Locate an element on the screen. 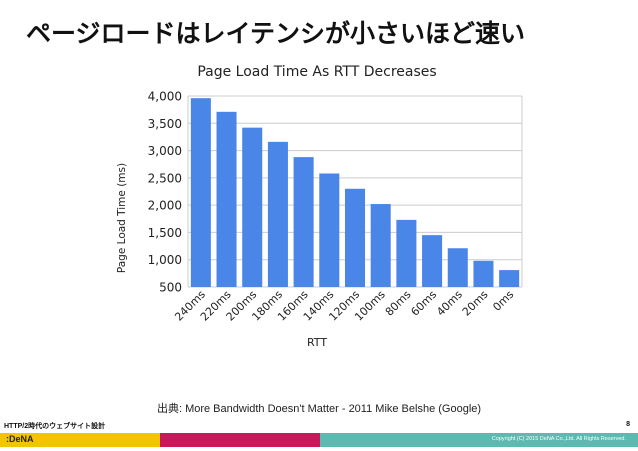 Image resolution: width=638 pixels, height=451 pixels. y-axis-ticks: 500 1,000 1,500 2,000 2,500 3,000 3,500 4,000 is located at coordinates (165, 192).